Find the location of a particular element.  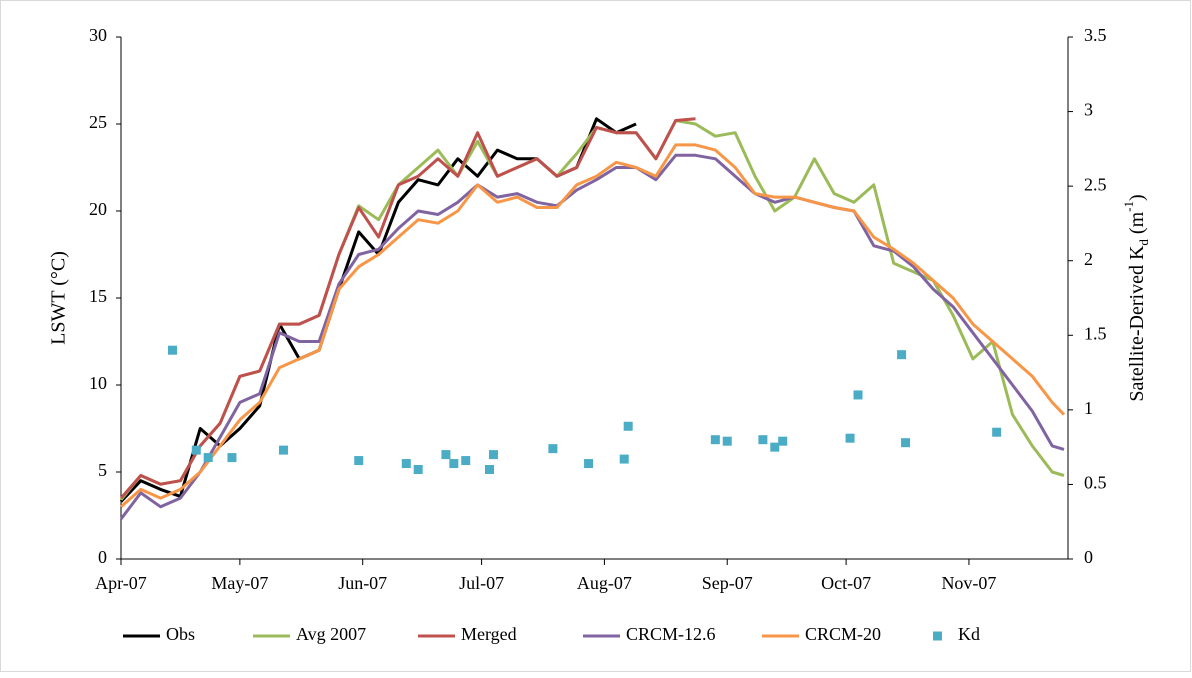

y-tick-label: 0 is located at coordinates (102, 557).